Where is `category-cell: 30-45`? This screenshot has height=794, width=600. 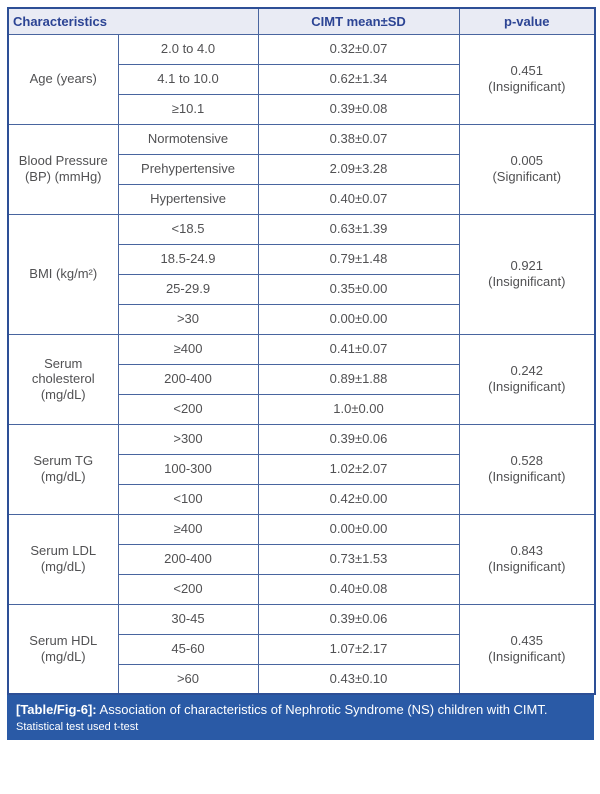 category-cell: 30-45 is located at coordinates (188, 619).